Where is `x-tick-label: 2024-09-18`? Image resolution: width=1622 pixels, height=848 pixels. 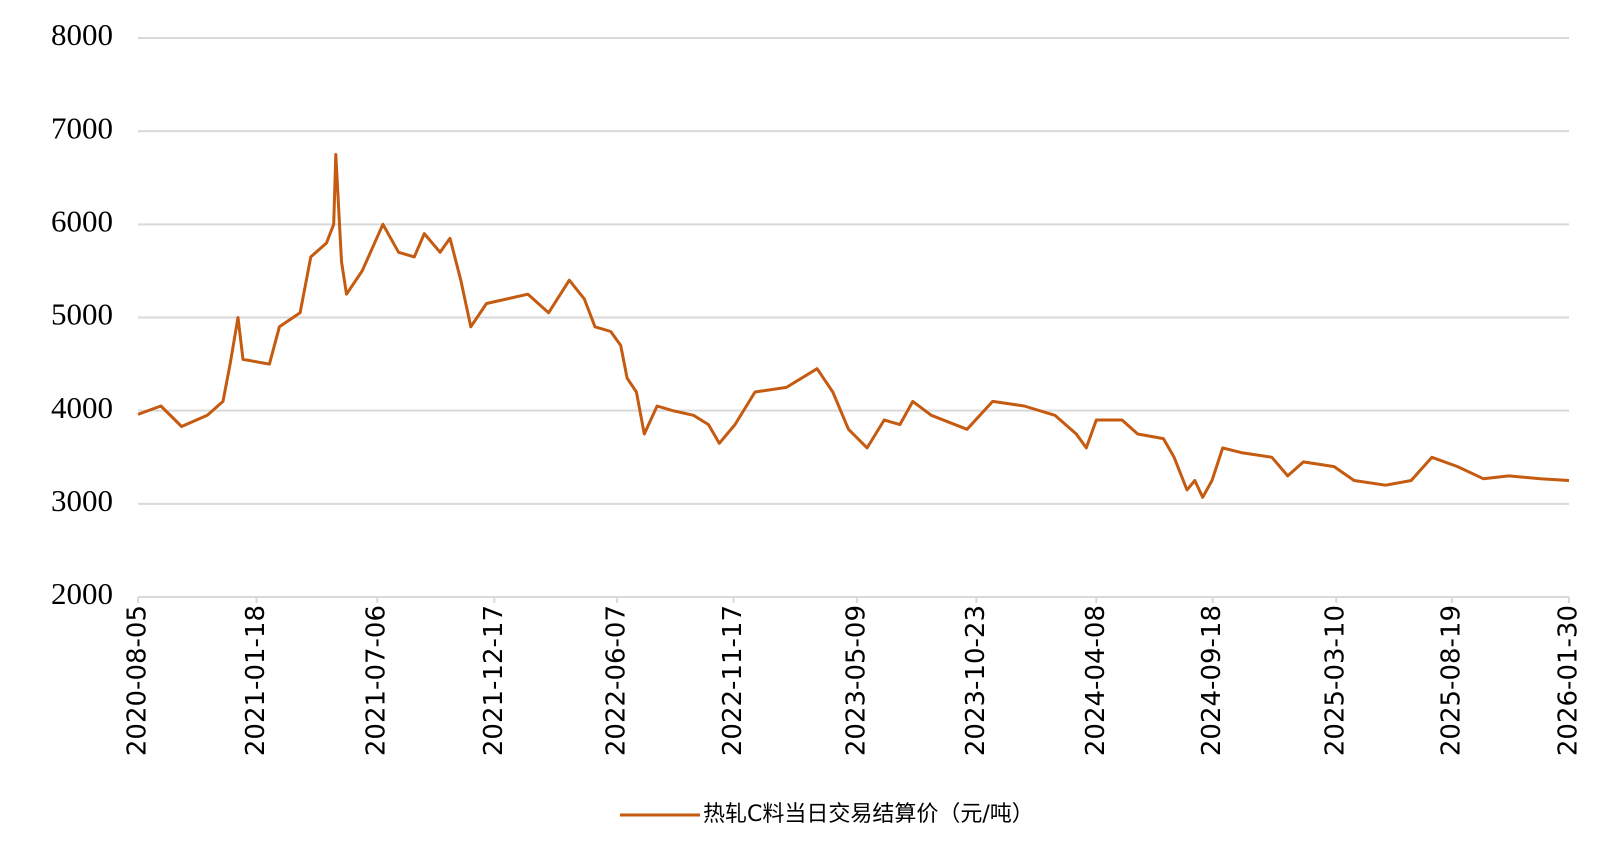 x-tick-label: 2024-09-18 is located at coordinates (1212, 680).